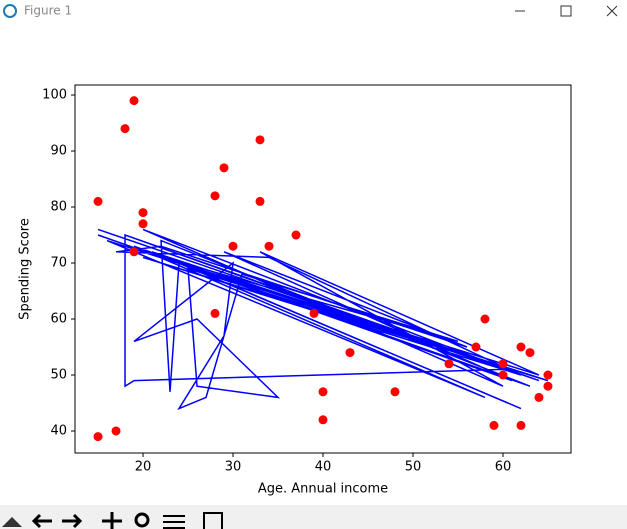 This screenshot has width=627, height=529. What do you see at coordinates (413, 467) in the screenshot?
I see `x-tick-label: 50` at bounding box center [413, 467].